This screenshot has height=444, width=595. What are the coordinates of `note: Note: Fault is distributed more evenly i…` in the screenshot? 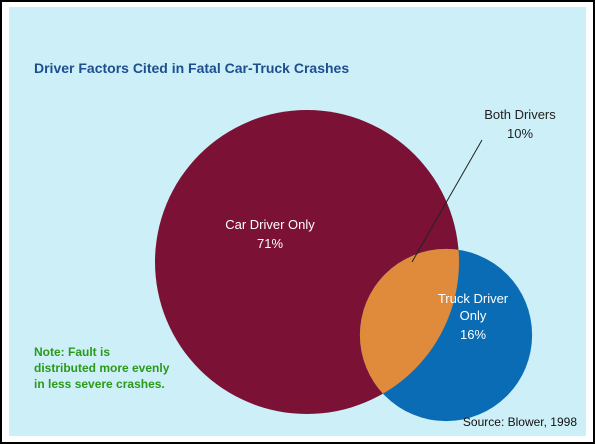 It's located at (102, 368).